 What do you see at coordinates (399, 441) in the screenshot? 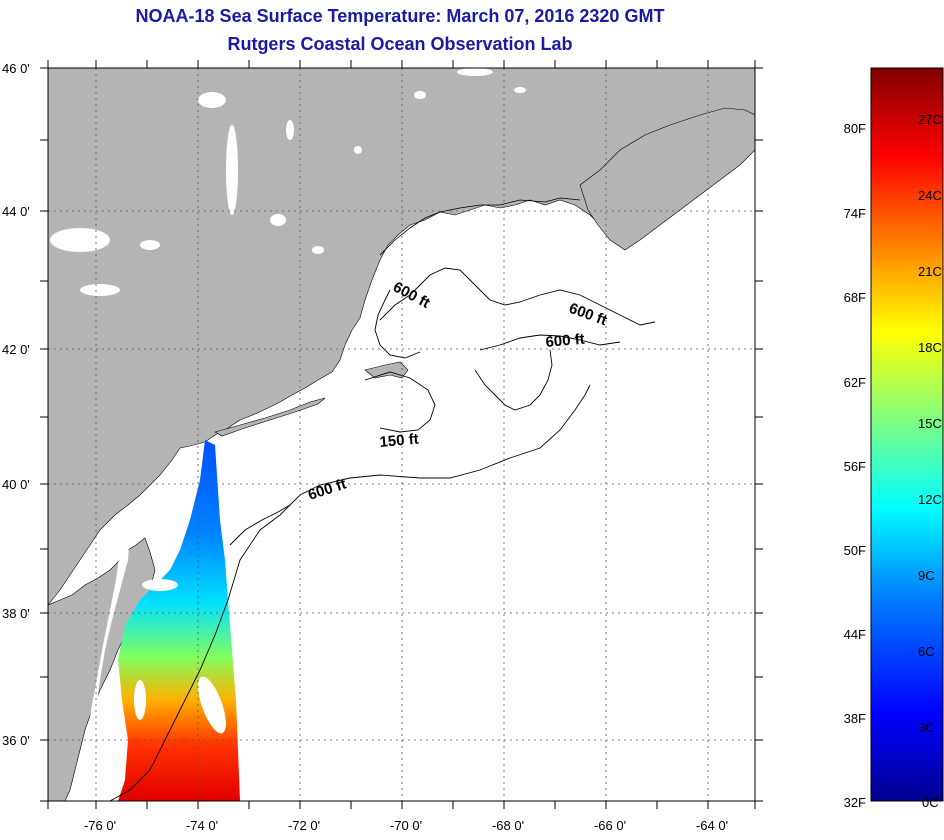
I see `contour-label-150: 150 ft` at bounding box center [399, 441].